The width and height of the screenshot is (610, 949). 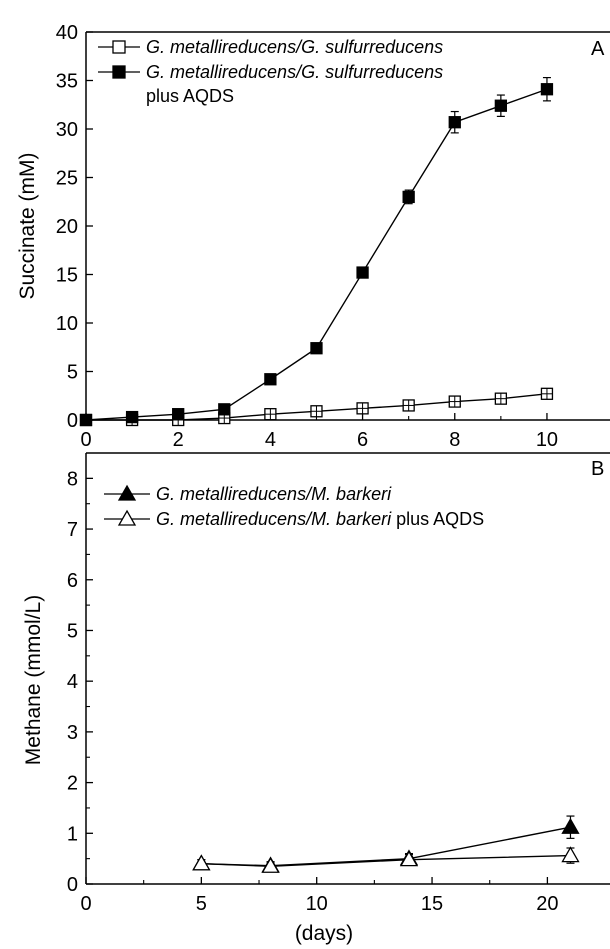 I want to click on legend-text-series-2-name: G. metallireducens/G. sulfurreducens, so click(x=294, y=72).